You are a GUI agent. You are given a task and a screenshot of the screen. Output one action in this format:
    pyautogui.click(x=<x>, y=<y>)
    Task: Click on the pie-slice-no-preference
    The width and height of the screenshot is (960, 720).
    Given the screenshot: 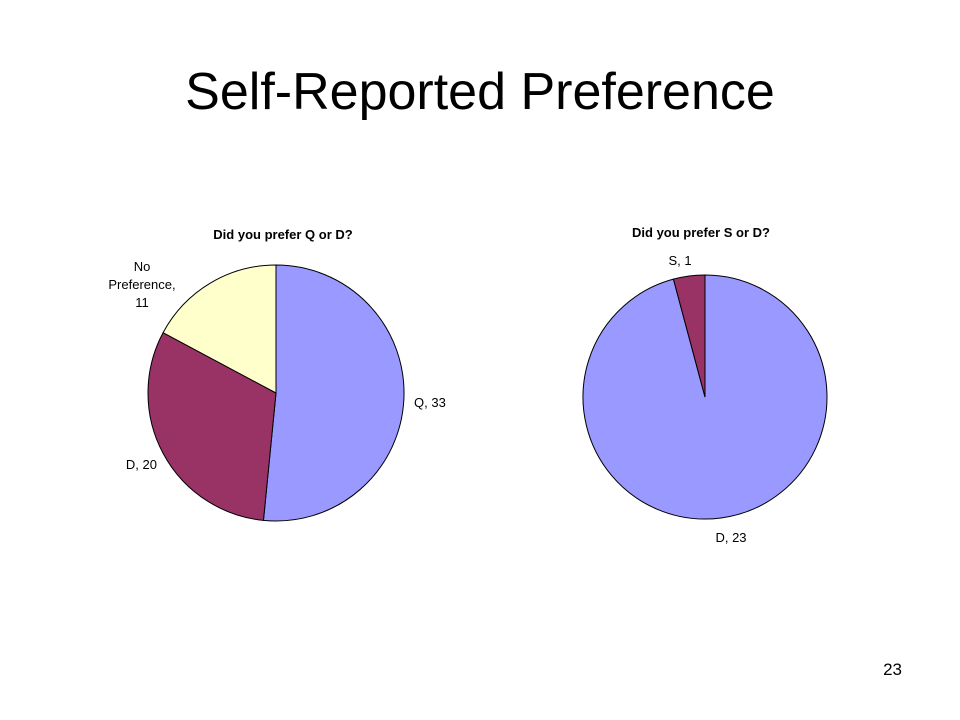 What is the action you would take?
    pyautogui.click(x=219, y=329)
    